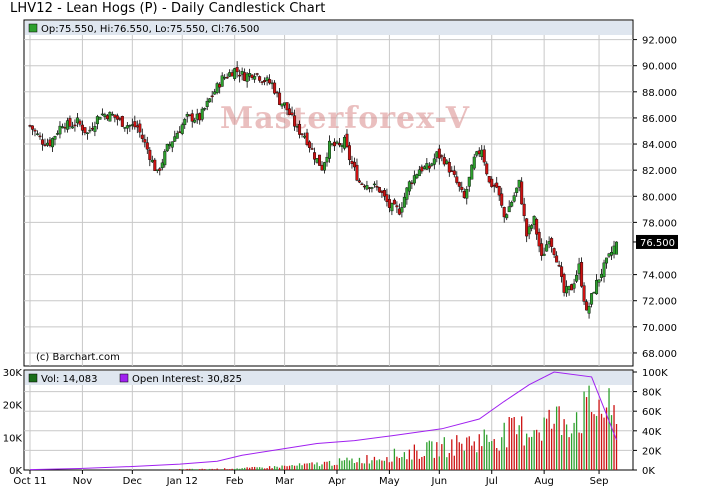  Describe the element at coordinates (13, 438) in the screenshot. I see `volume-tick-label: 10K` at that location.